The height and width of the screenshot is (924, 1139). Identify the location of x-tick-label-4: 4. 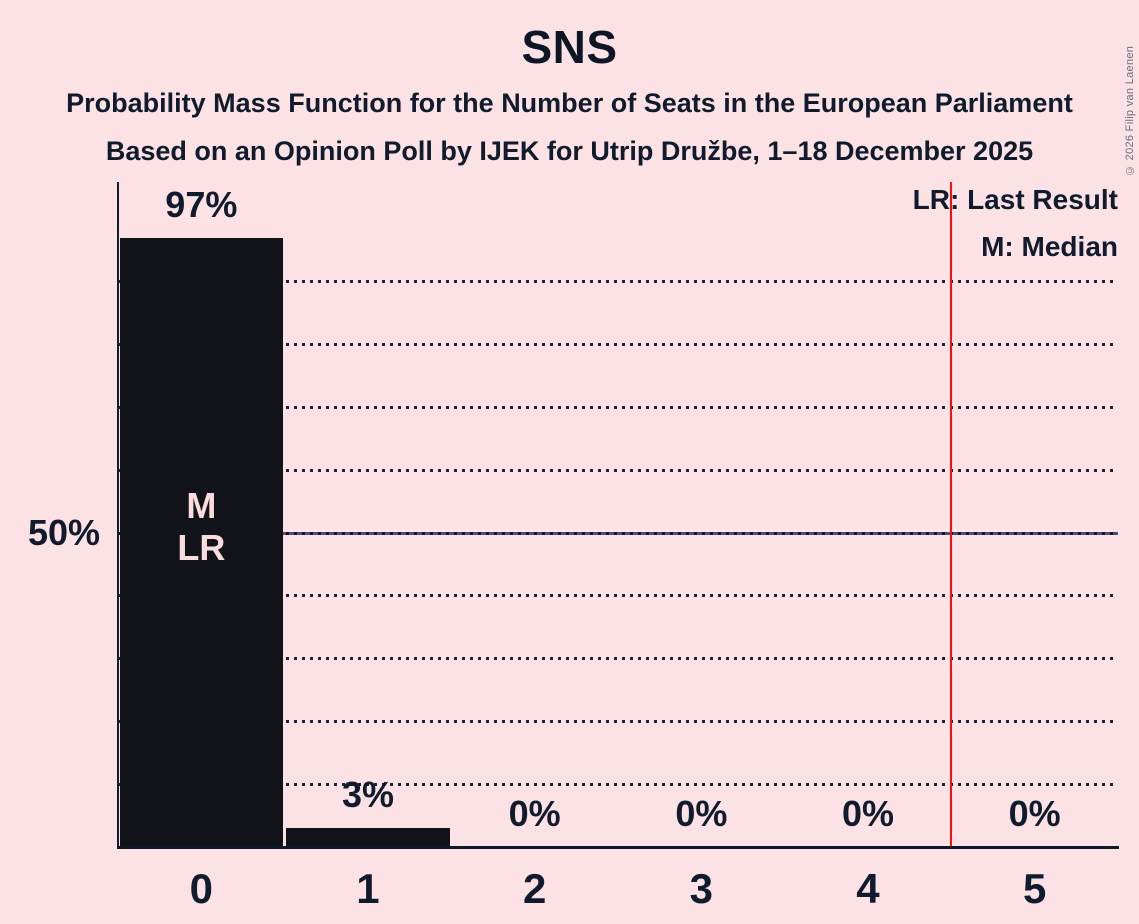
(868, 888).